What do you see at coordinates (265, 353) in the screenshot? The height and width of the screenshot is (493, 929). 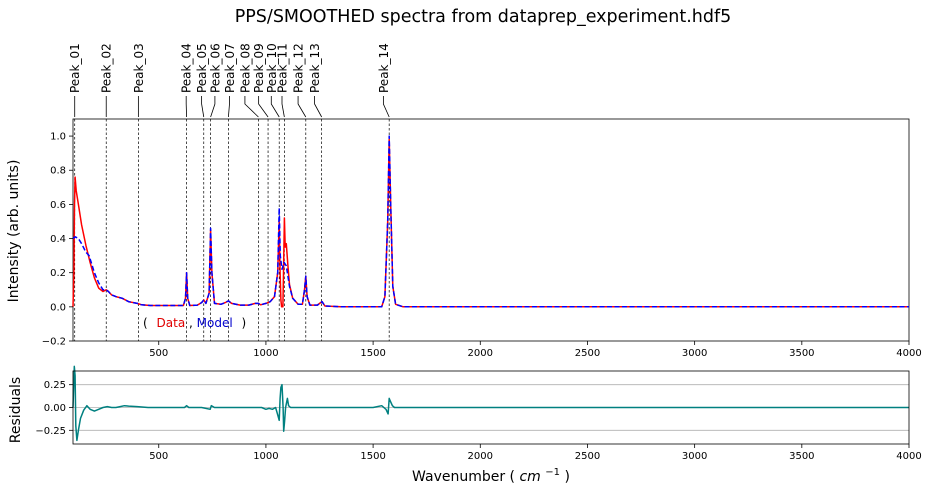 I see `spectrum-x-tick-label: 1000` at bounding box center [265, 353].